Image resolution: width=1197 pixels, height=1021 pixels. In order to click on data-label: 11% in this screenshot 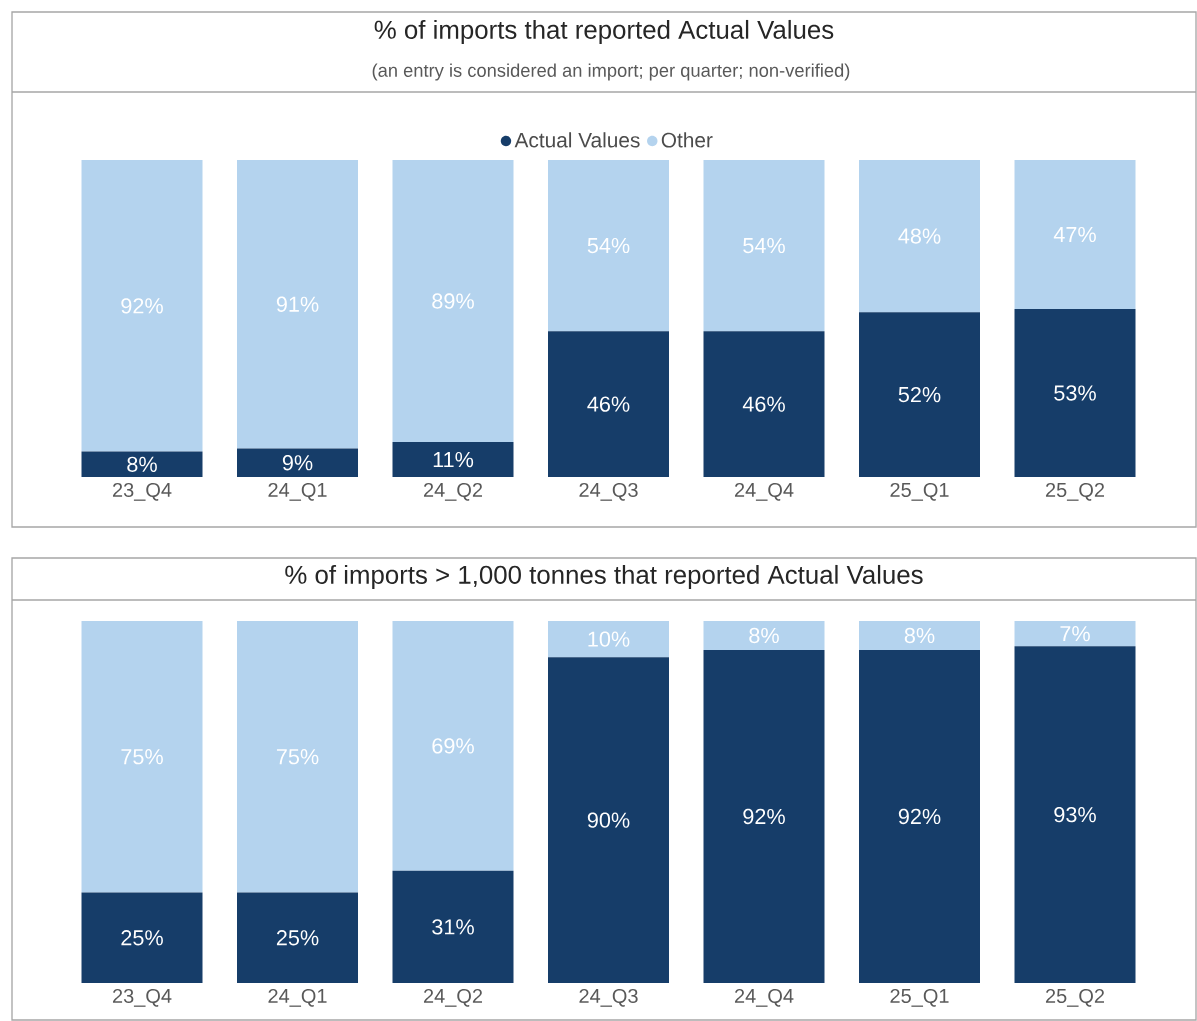, I will do `click(453, 459)`.